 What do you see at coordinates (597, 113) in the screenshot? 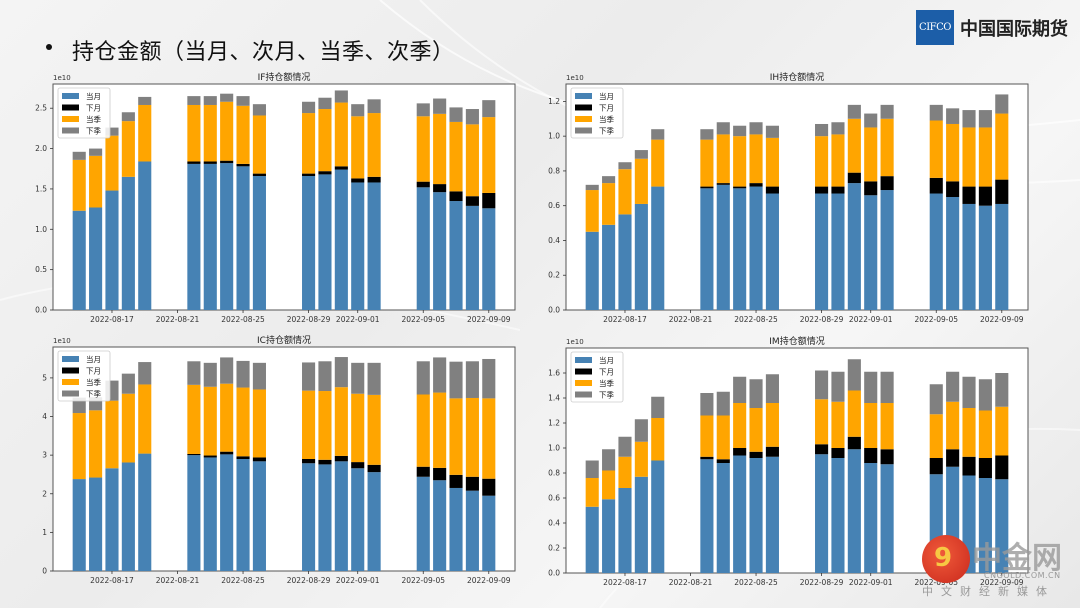
I see `legend` at bounding box center [597, 113].